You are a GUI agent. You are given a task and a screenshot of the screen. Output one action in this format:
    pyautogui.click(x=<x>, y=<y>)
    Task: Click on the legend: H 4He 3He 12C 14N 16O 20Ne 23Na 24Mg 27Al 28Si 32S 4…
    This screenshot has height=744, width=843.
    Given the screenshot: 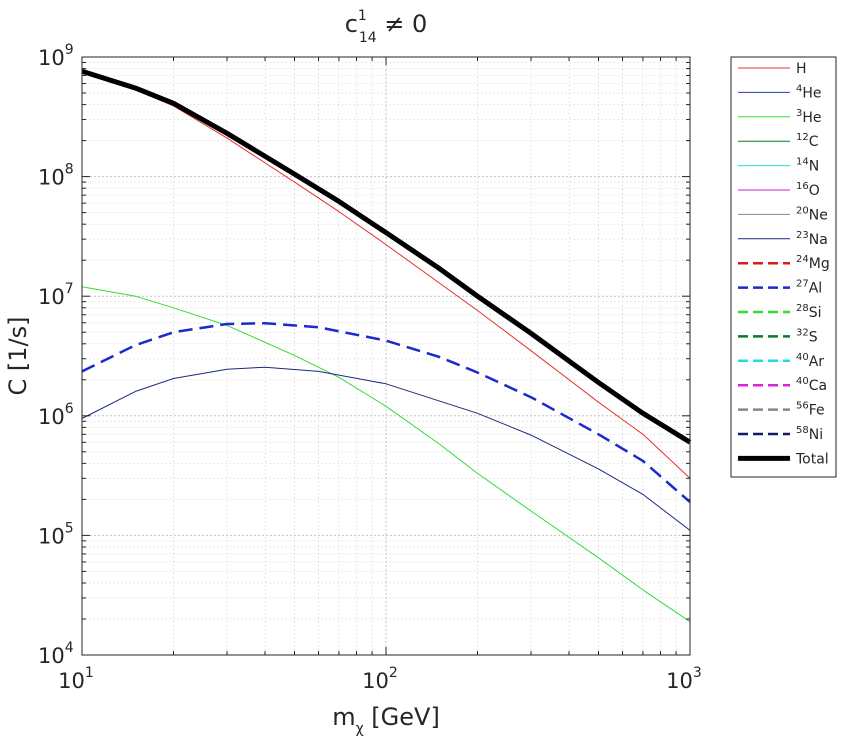 What is the action you would take?
    pyautogui.click(x=783, y=267)
    